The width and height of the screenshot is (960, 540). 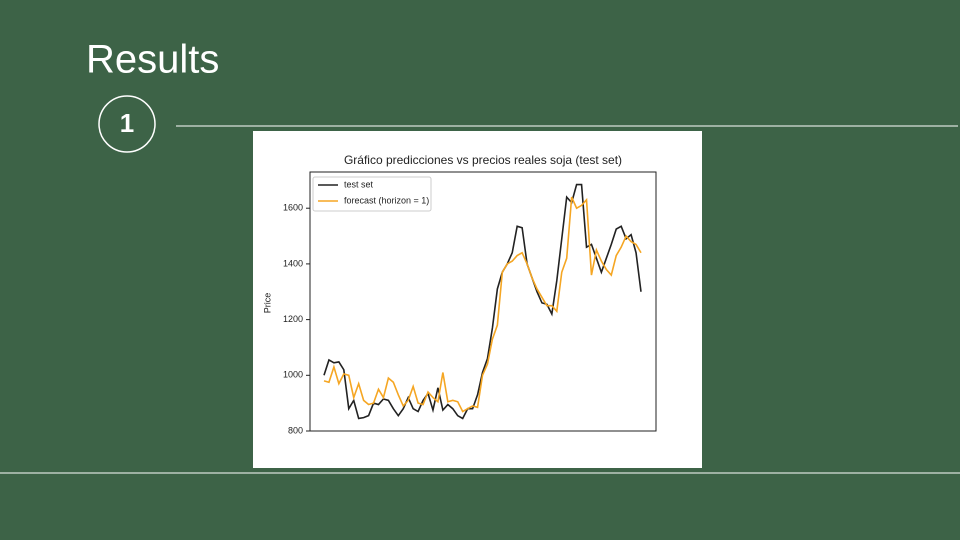 What do you see at coordinates (293, 208) in the screenshot?
I see `y-tick-label: 1600` at bounding box center [293, 208].